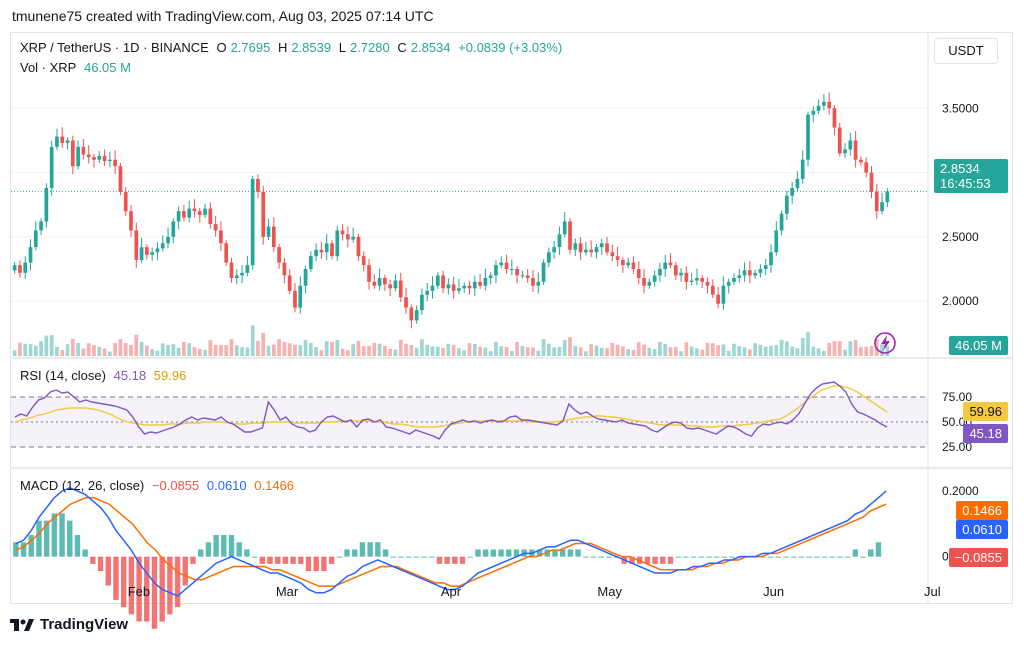 This screenshot has width=1024, height=647. Describe the element at coordinates (84, 624) in the screenshot. I see `brand-name: TradingView` at that location.